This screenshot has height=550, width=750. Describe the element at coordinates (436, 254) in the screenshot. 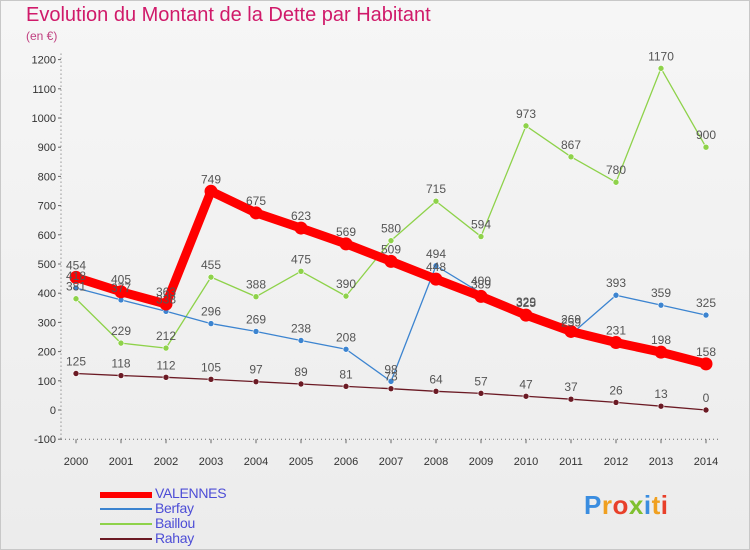

I see `data-label-berfay: 494` at that location.